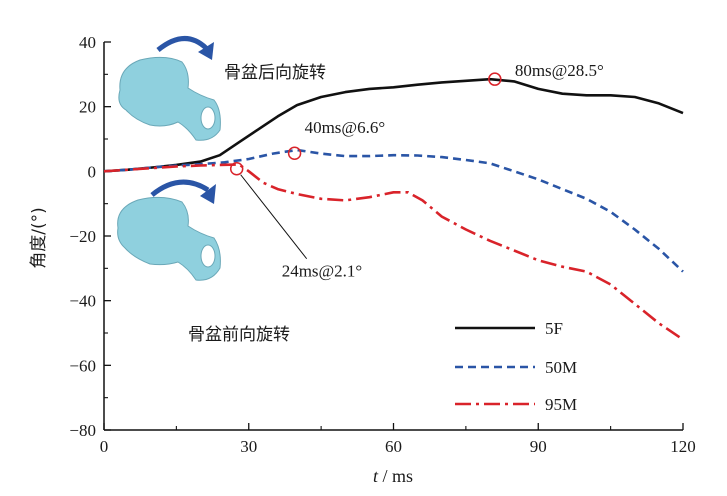 The width and height of the screenshot is (727, 496). Describe the element at coordinates (82, 365) in the screenshot. I see `y-tick-label: −60` at that location.